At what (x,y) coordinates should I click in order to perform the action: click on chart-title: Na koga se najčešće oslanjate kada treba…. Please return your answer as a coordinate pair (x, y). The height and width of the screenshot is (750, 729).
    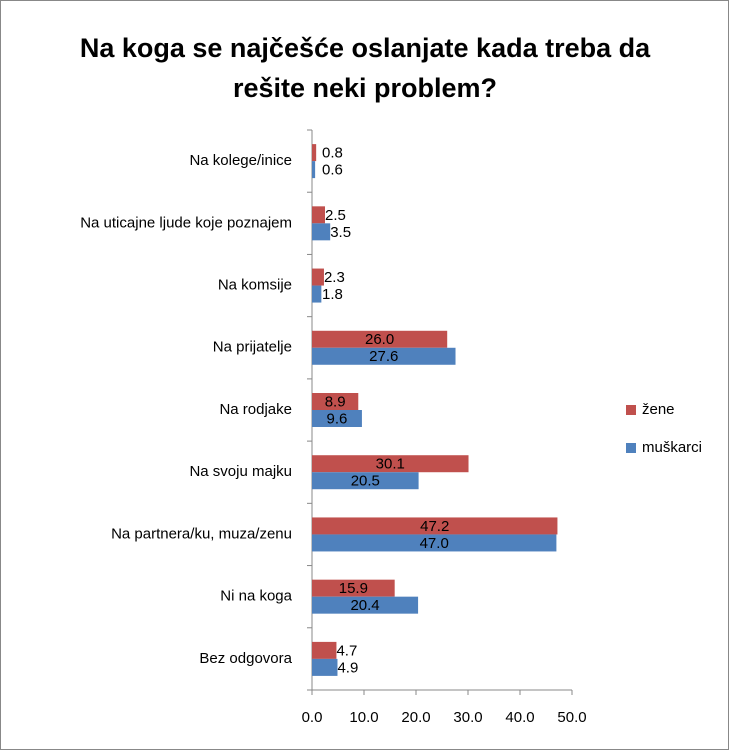
    Looking at the image, I should click on (365, 68).